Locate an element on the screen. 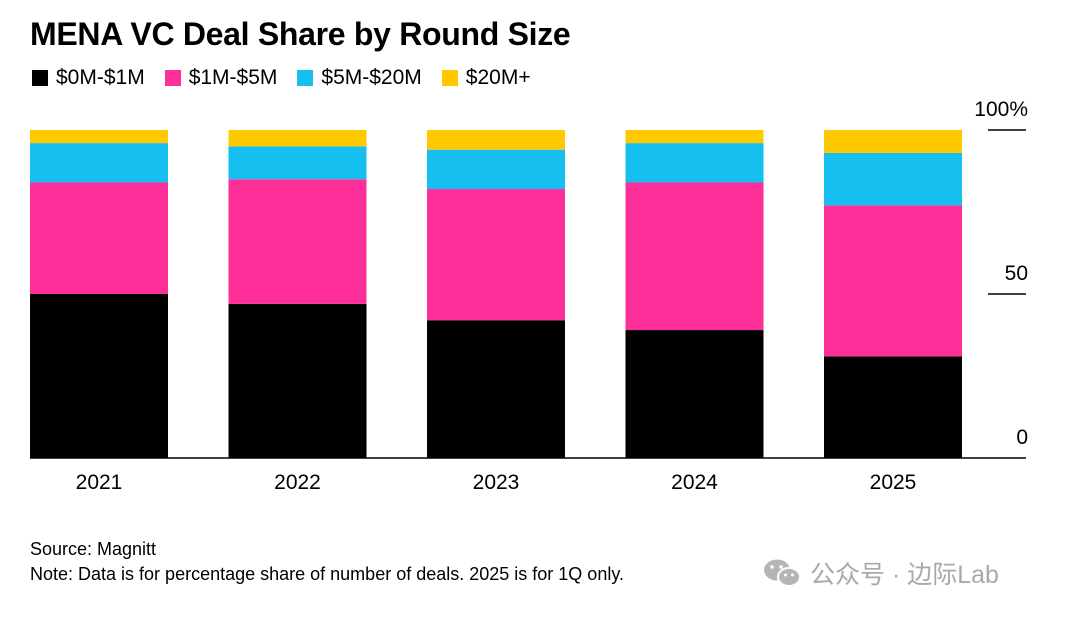  y-tick-label-0: 0 is located at coordinates (1022, 437).